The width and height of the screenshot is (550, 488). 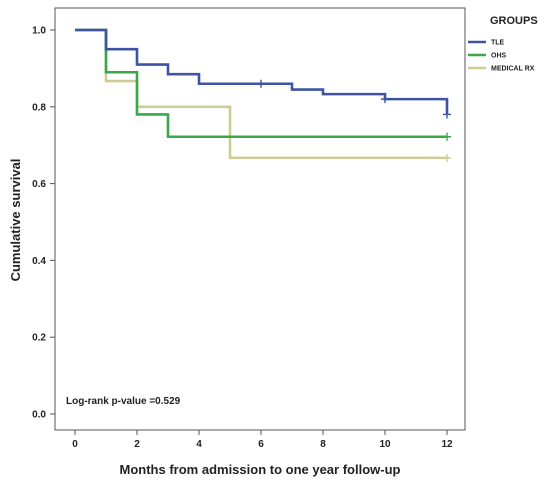 What do you see at coordinates (447, 444) in the screenshot?
I see `x-tick-label: 12` at bounding box center [447, 444].